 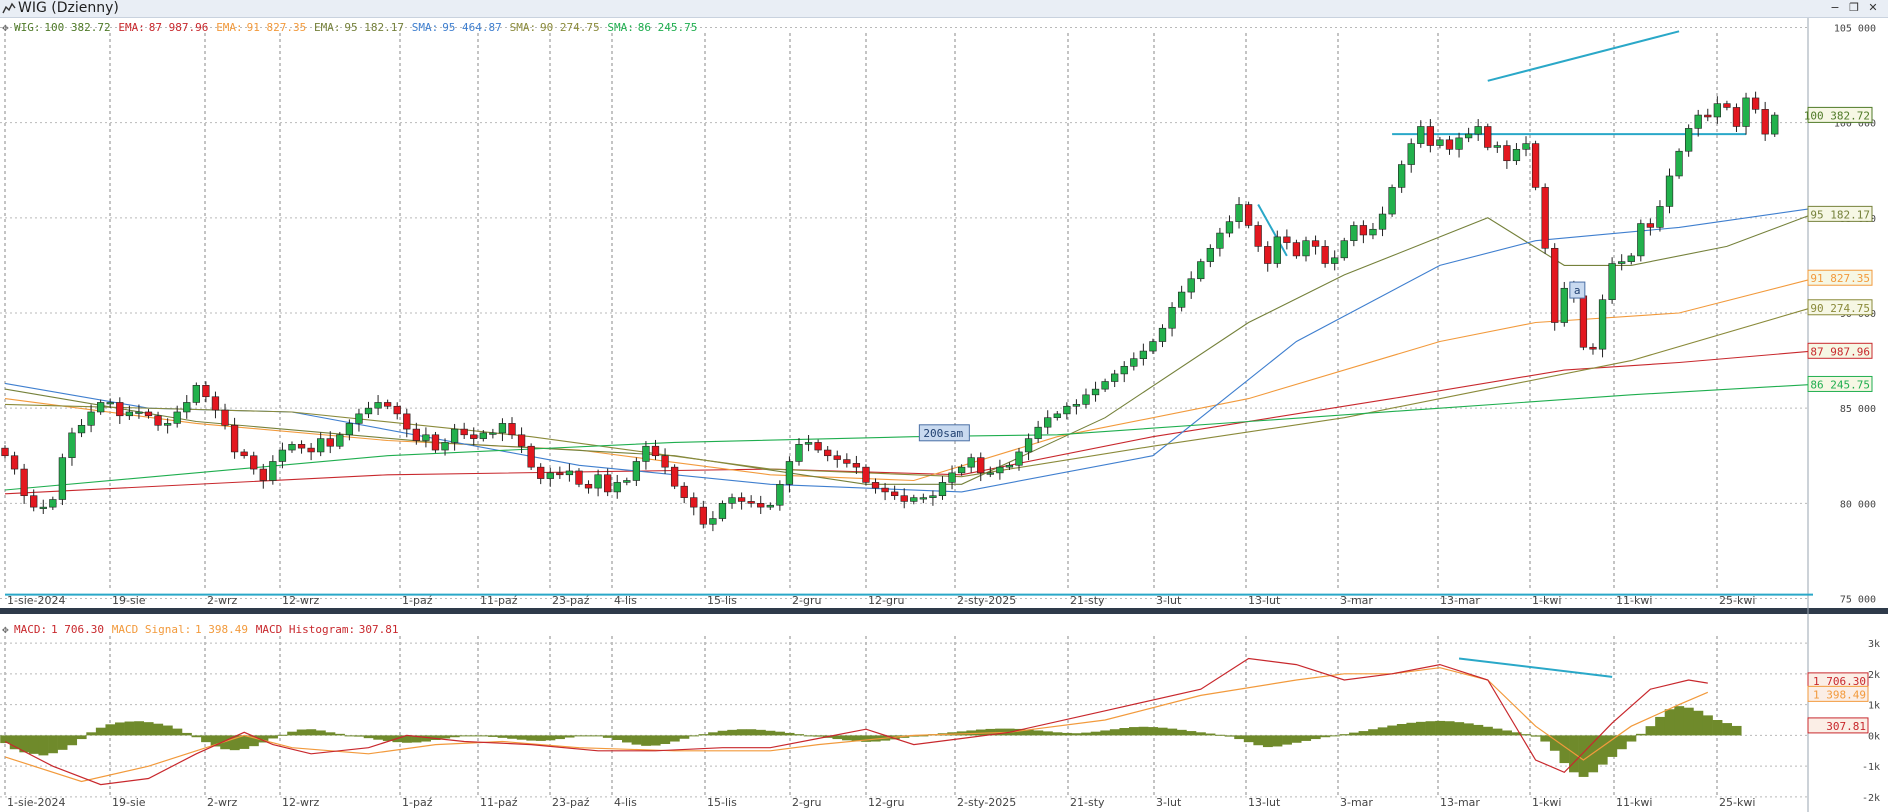 I want to click on macd-legend-value: 1 706.30, so click(x=77, y=629).